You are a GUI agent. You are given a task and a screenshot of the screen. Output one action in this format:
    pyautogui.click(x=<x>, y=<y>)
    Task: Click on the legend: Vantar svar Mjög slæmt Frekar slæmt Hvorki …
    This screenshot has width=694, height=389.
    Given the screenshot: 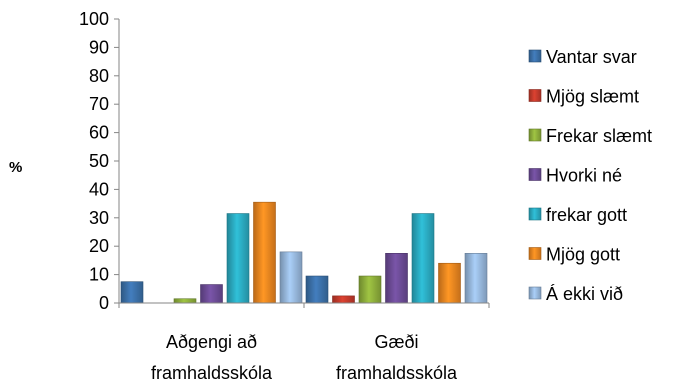 What is the action you would take?
    pyautogui.click(x=590, y=175)
    